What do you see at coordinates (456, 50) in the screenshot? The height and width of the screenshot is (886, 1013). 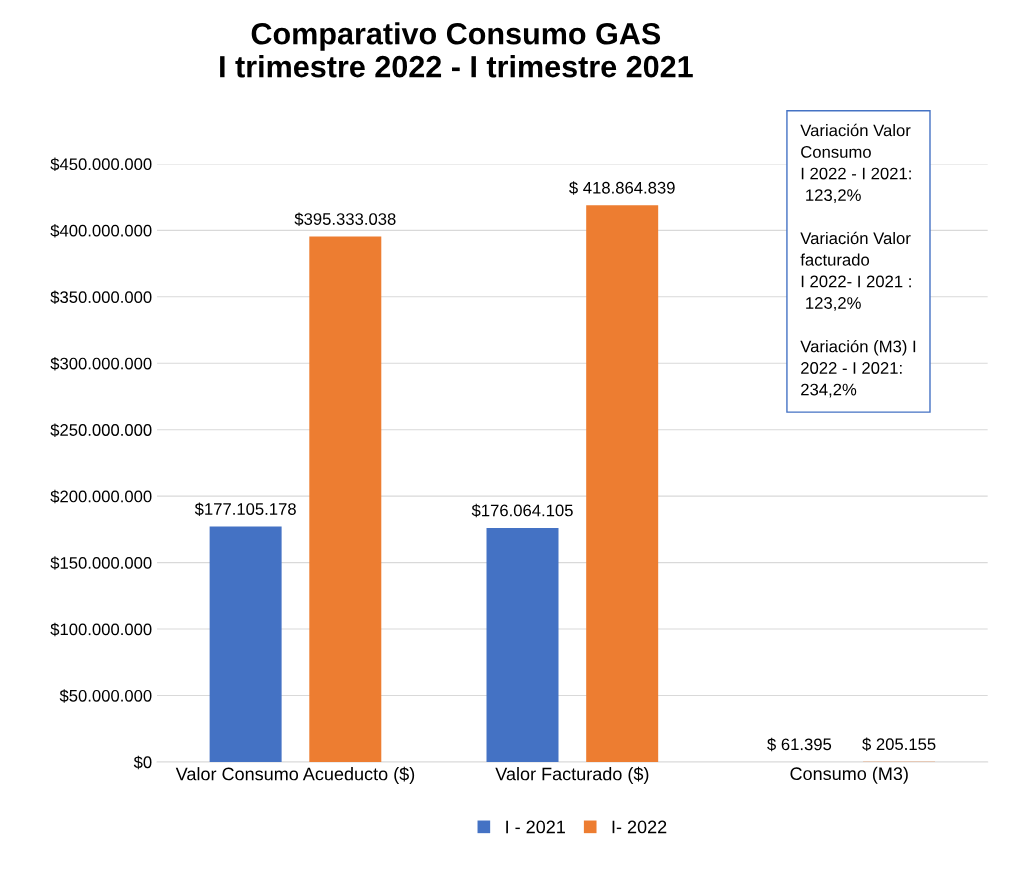 I see `chart-title: Comparativo Consumo GAS I trimestre 2022 - I trimestre 2021` at bounding box center [456, 50].